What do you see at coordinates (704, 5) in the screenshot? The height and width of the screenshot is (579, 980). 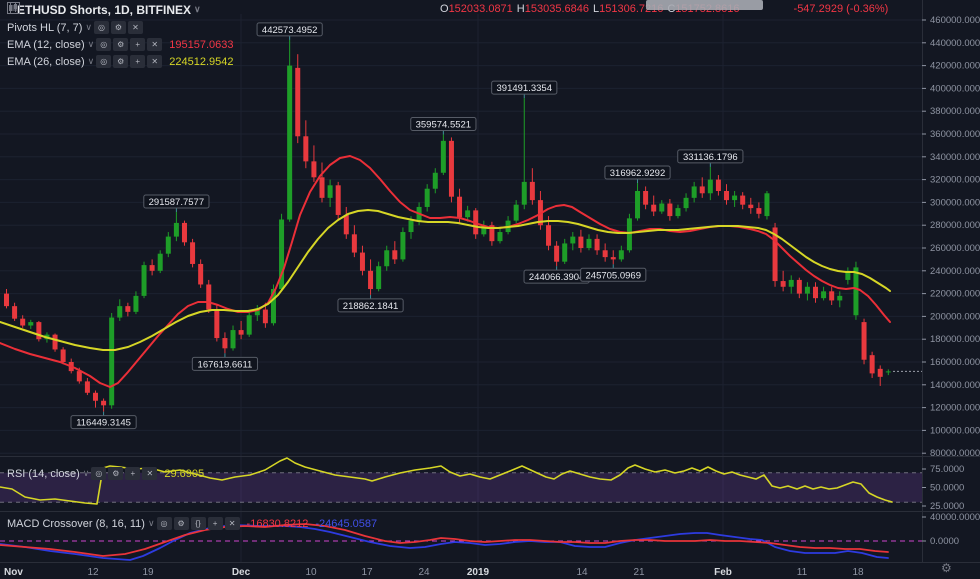 I see `close-value-highlight` at bounding box center [704, 5].